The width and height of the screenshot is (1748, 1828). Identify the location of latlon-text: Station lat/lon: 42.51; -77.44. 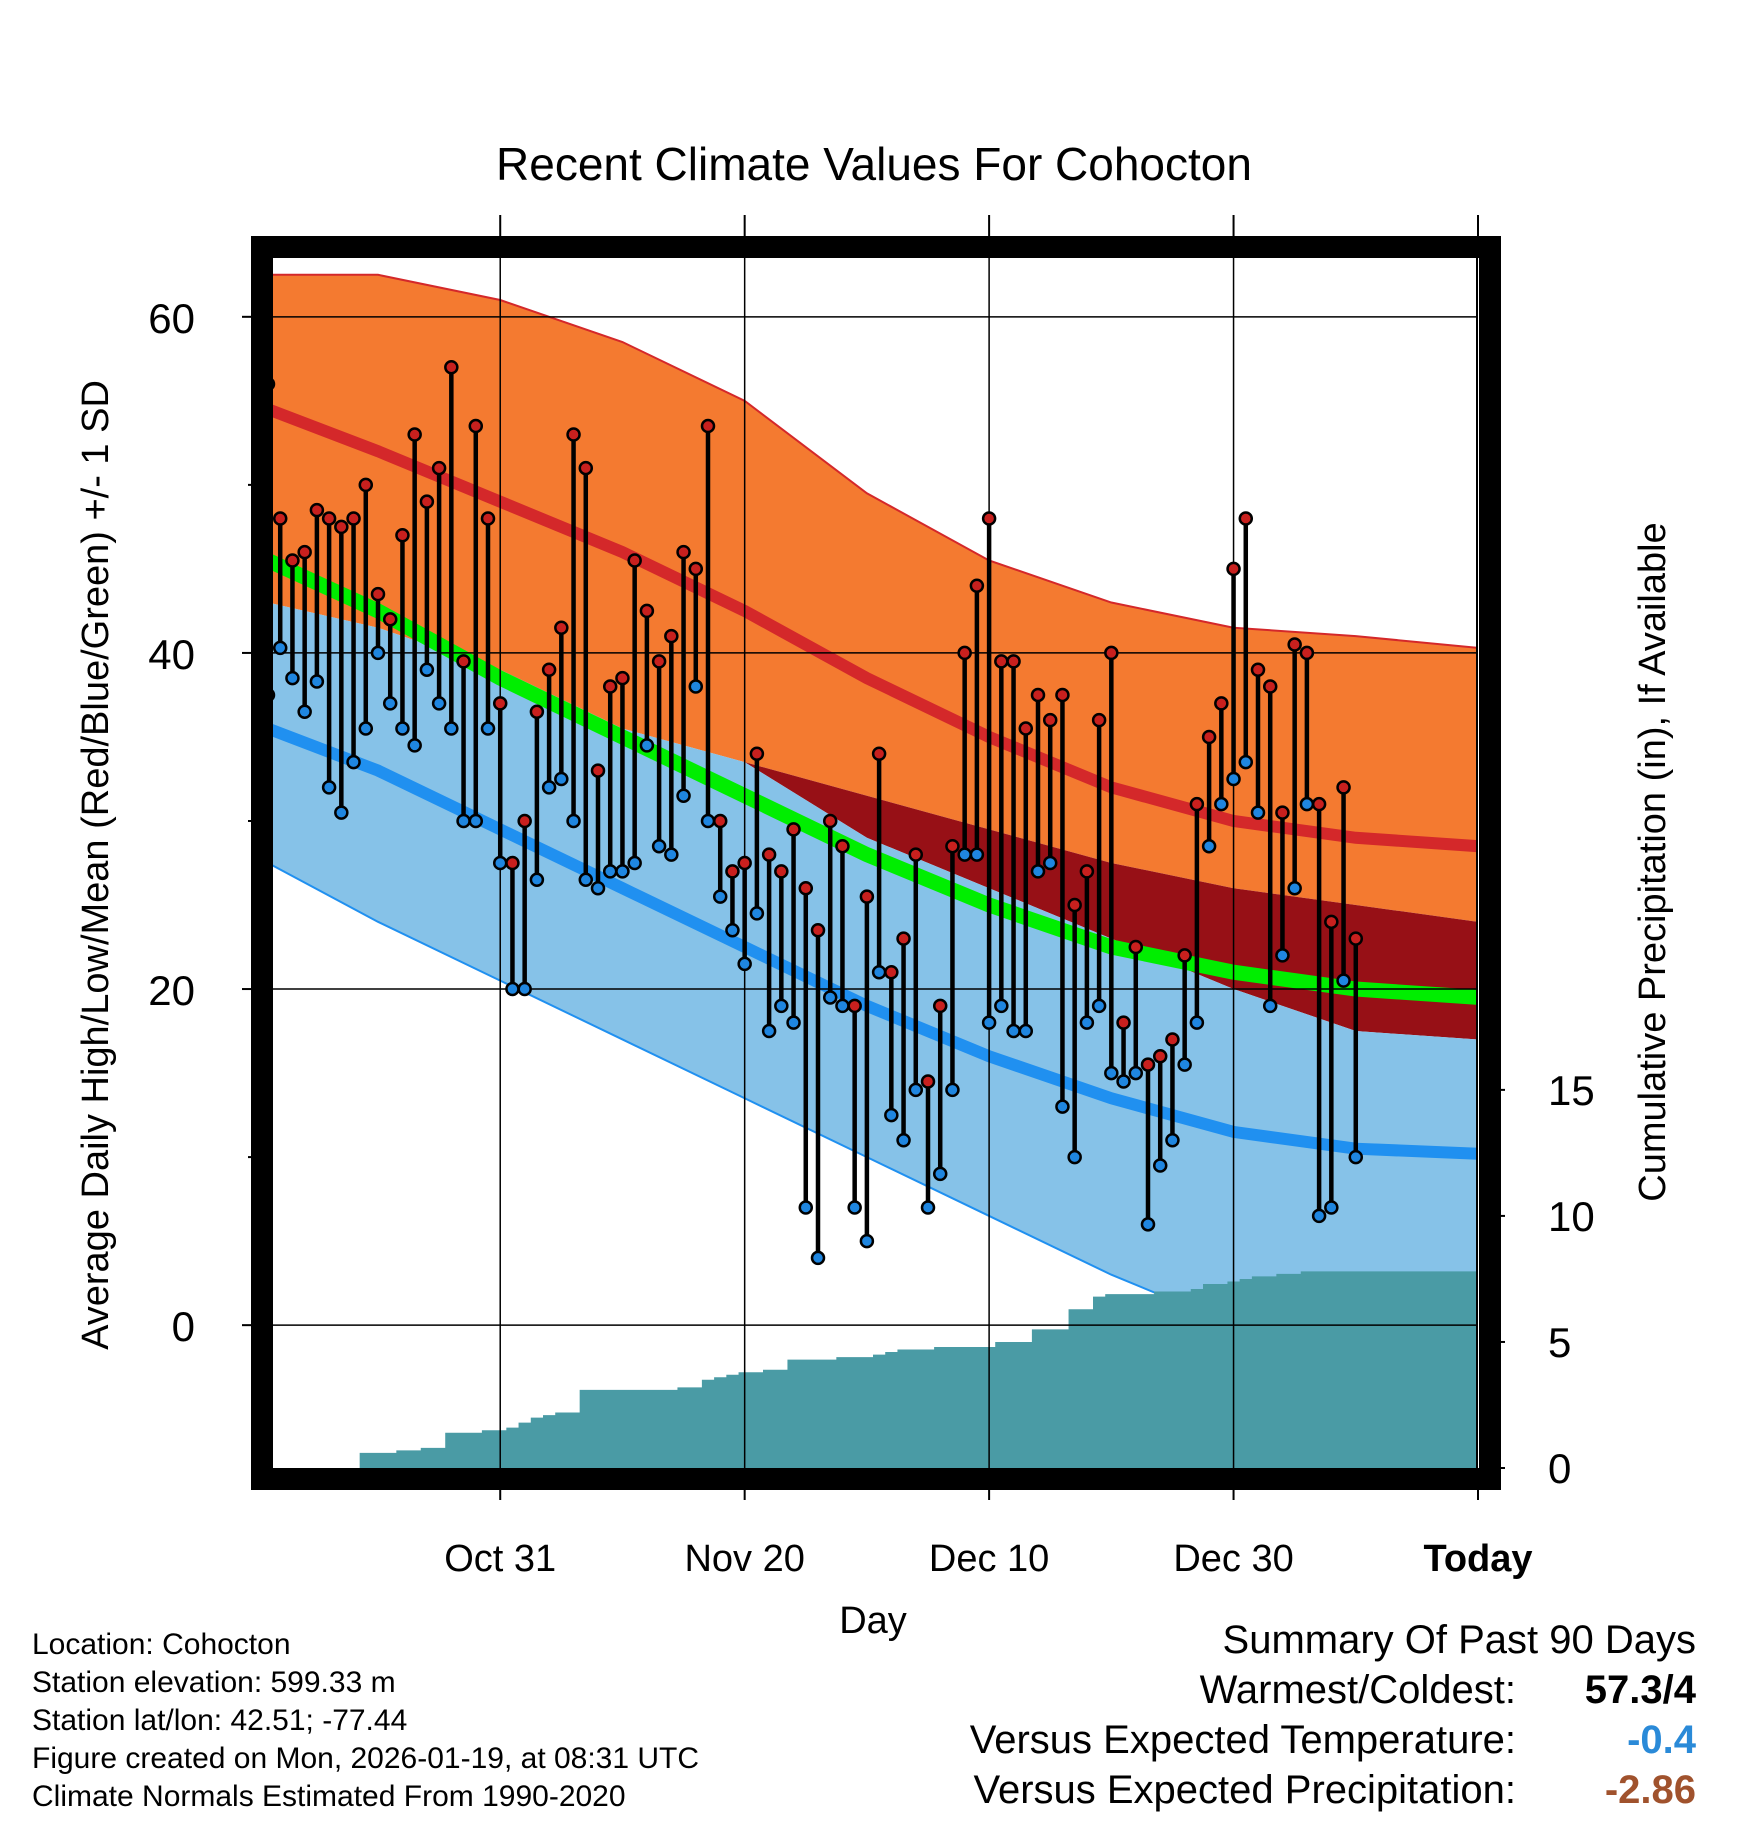
(220, 1720).